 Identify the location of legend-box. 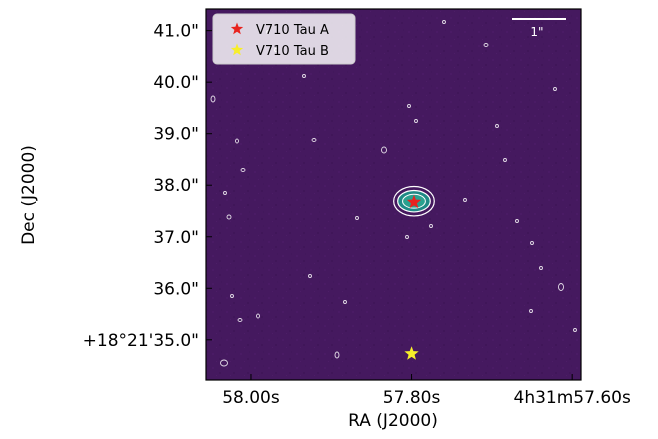
(284, 39).